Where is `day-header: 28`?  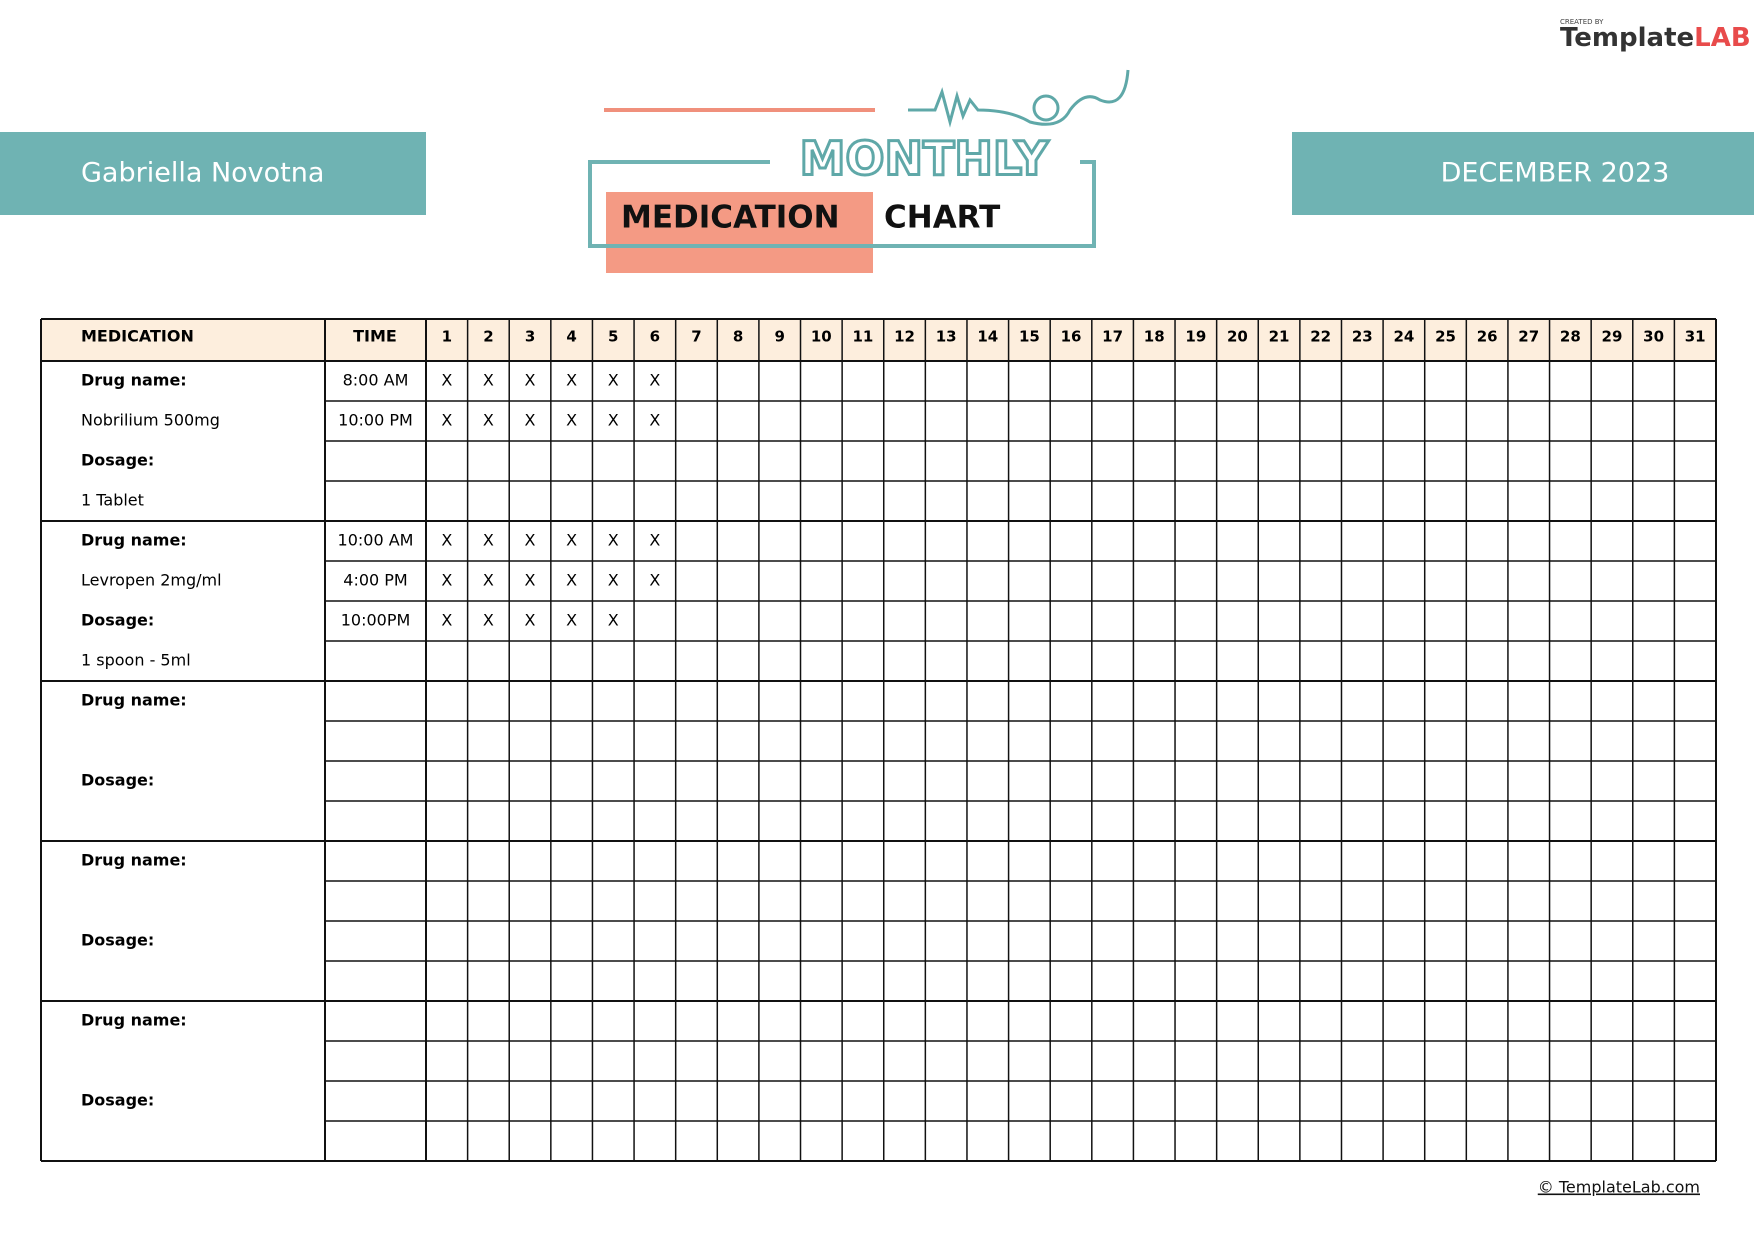
day-header: 28 is located at coordinates (1570, 337).